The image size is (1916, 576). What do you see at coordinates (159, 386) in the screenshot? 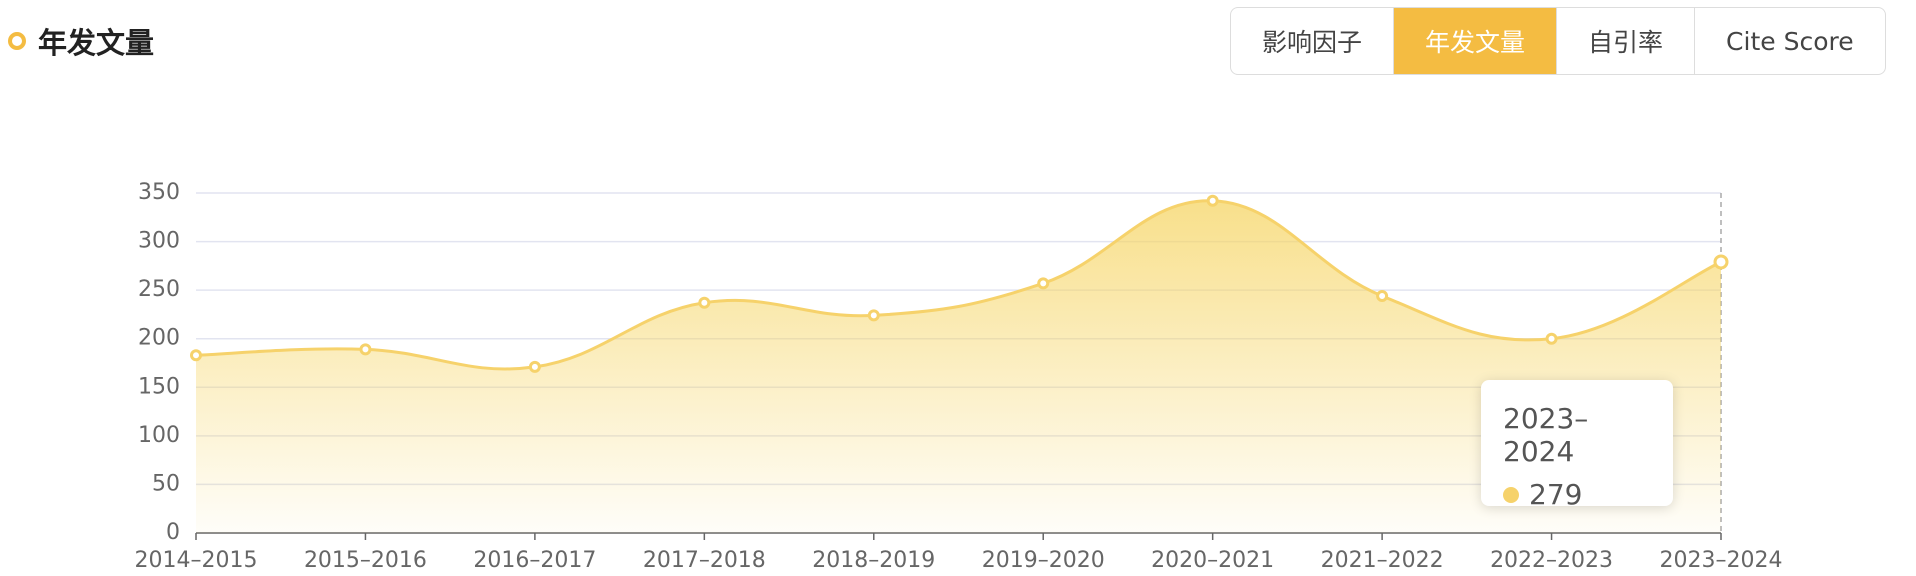
I see `y-tick-label: 150` at bounding box center [159, 386].